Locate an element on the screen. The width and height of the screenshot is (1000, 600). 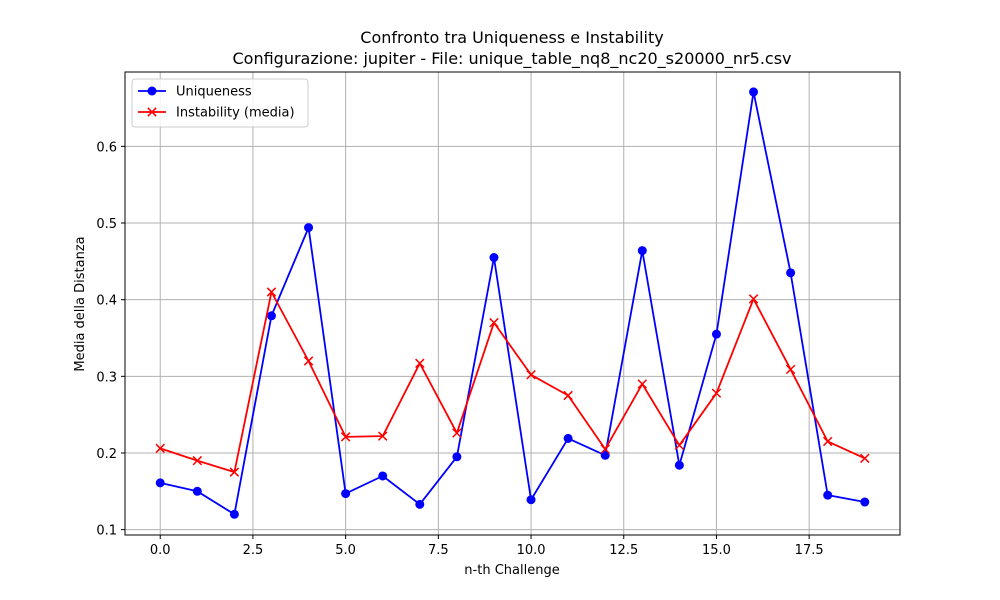
y-axis-label: Media della Distanza is located at coordinates (80, 303).